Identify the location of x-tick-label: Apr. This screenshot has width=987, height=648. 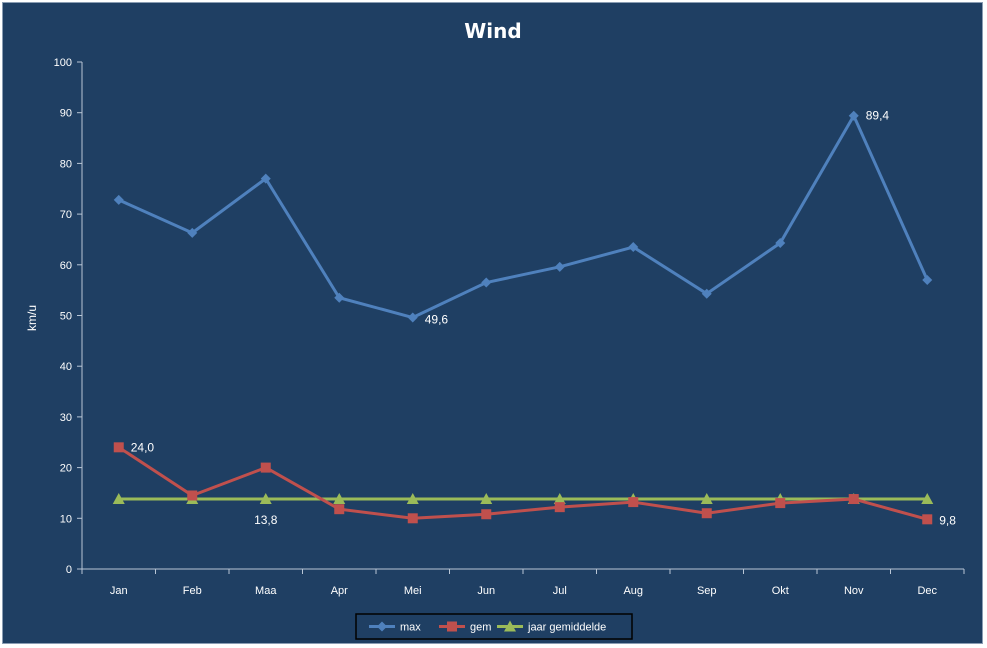
(339, 591).